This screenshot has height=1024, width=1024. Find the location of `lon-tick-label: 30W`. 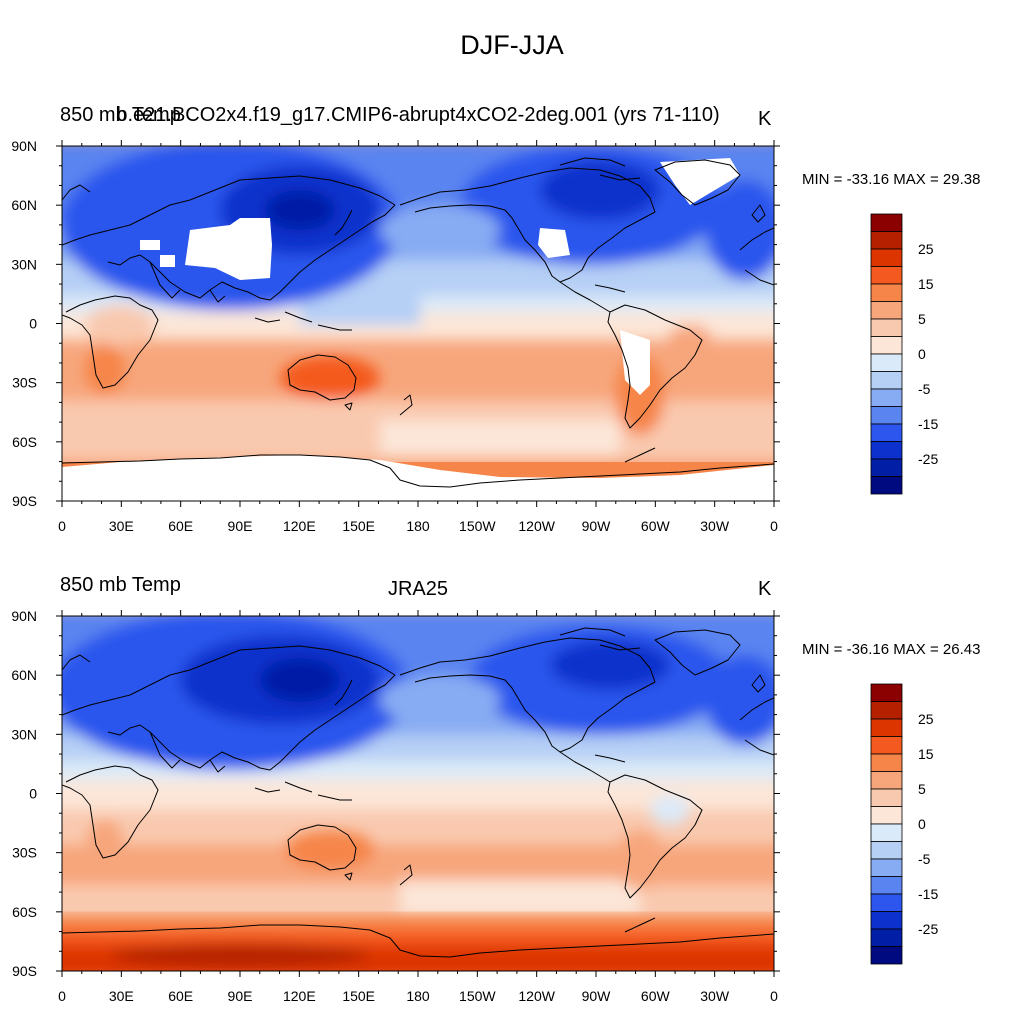

lon-tick-label: 30W is located at coordinates (715, 526).